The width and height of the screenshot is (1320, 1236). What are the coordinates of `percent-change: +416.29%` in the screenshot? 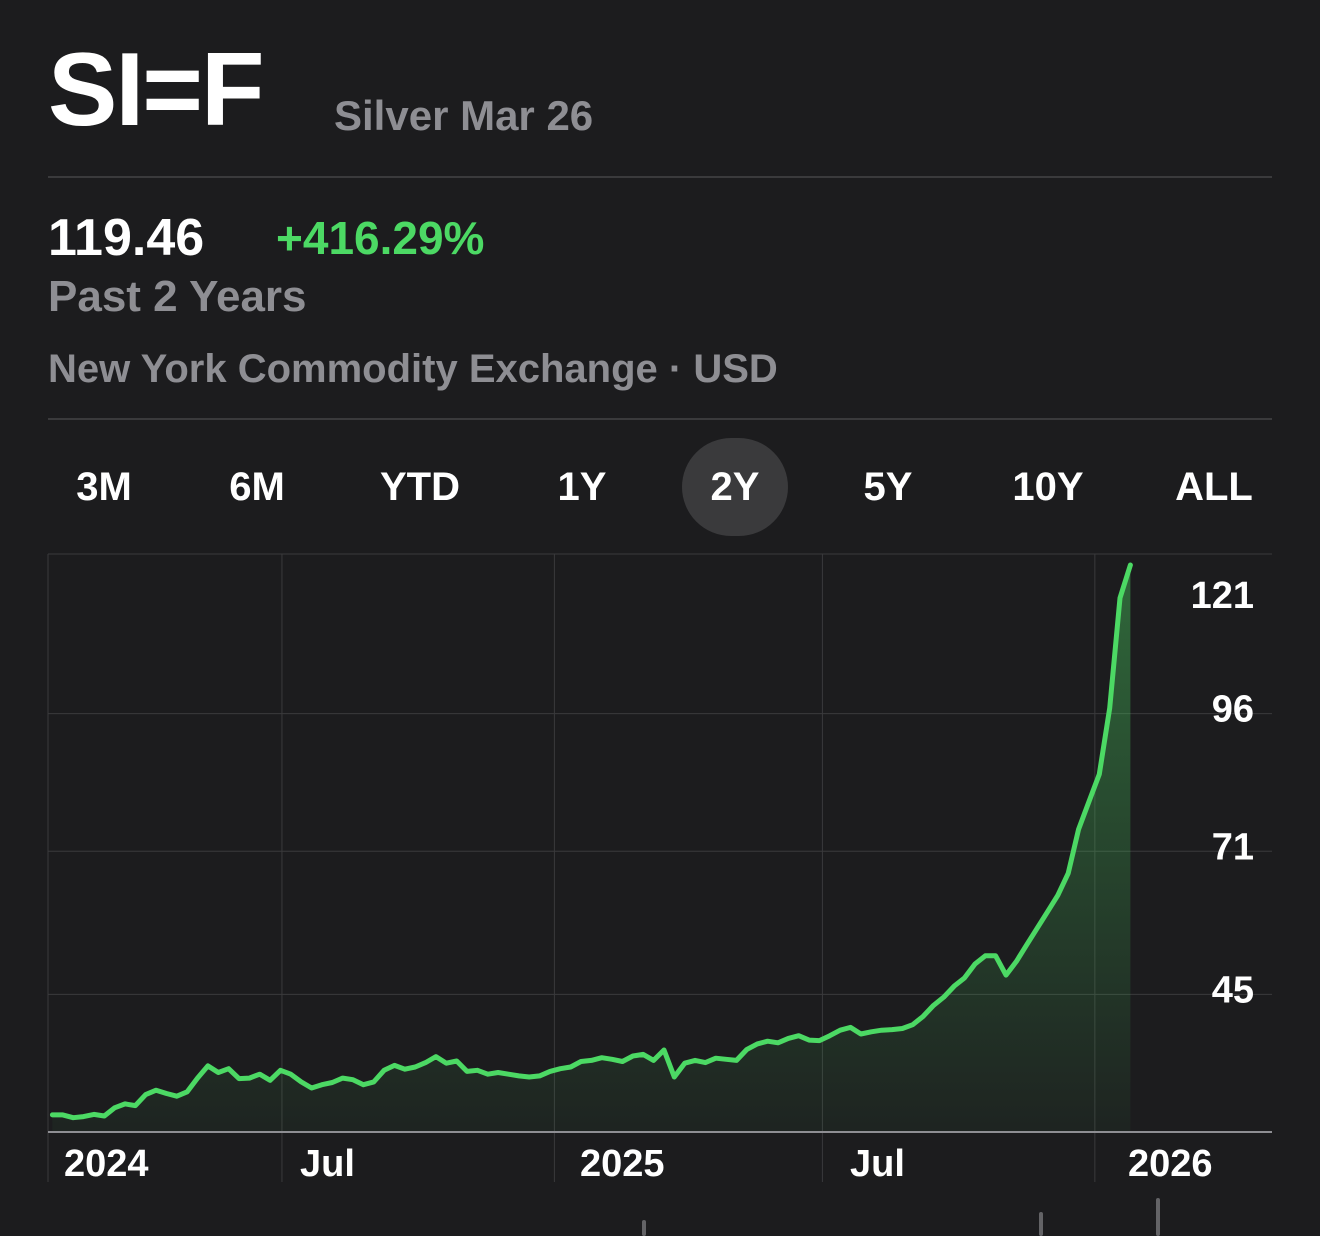 It's located at (380, 238).